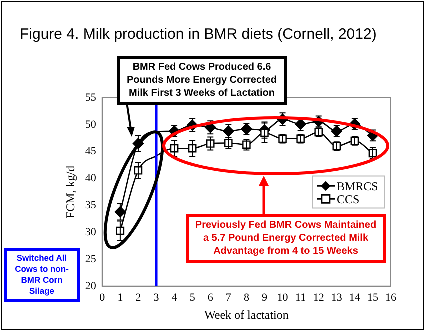  What do you see at coordinates (357, 186) in the screenshot?
I see `legend-label: BMRCS` at bounding box center [357, 186].